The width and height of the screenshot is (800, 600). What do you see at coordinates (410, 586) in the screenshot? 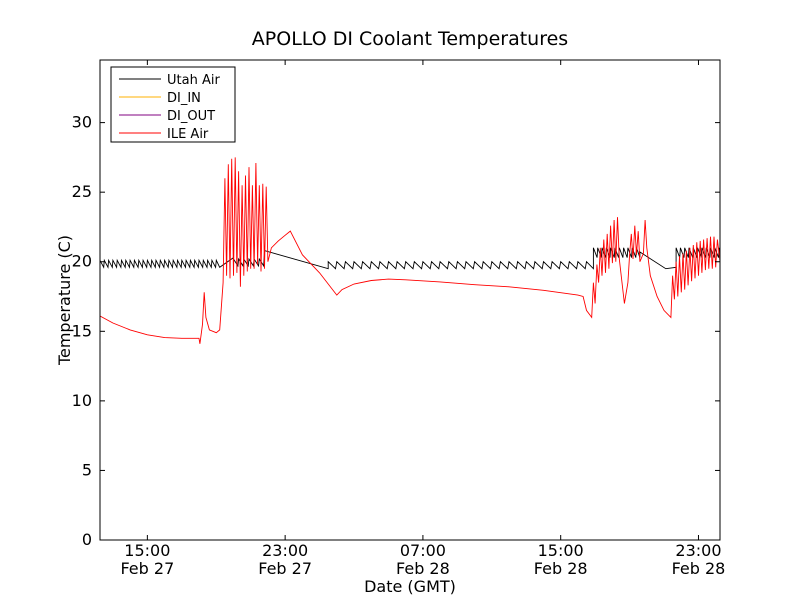
I see `x-axis-label: Date (GMT)` at bounding box center [410, 586].